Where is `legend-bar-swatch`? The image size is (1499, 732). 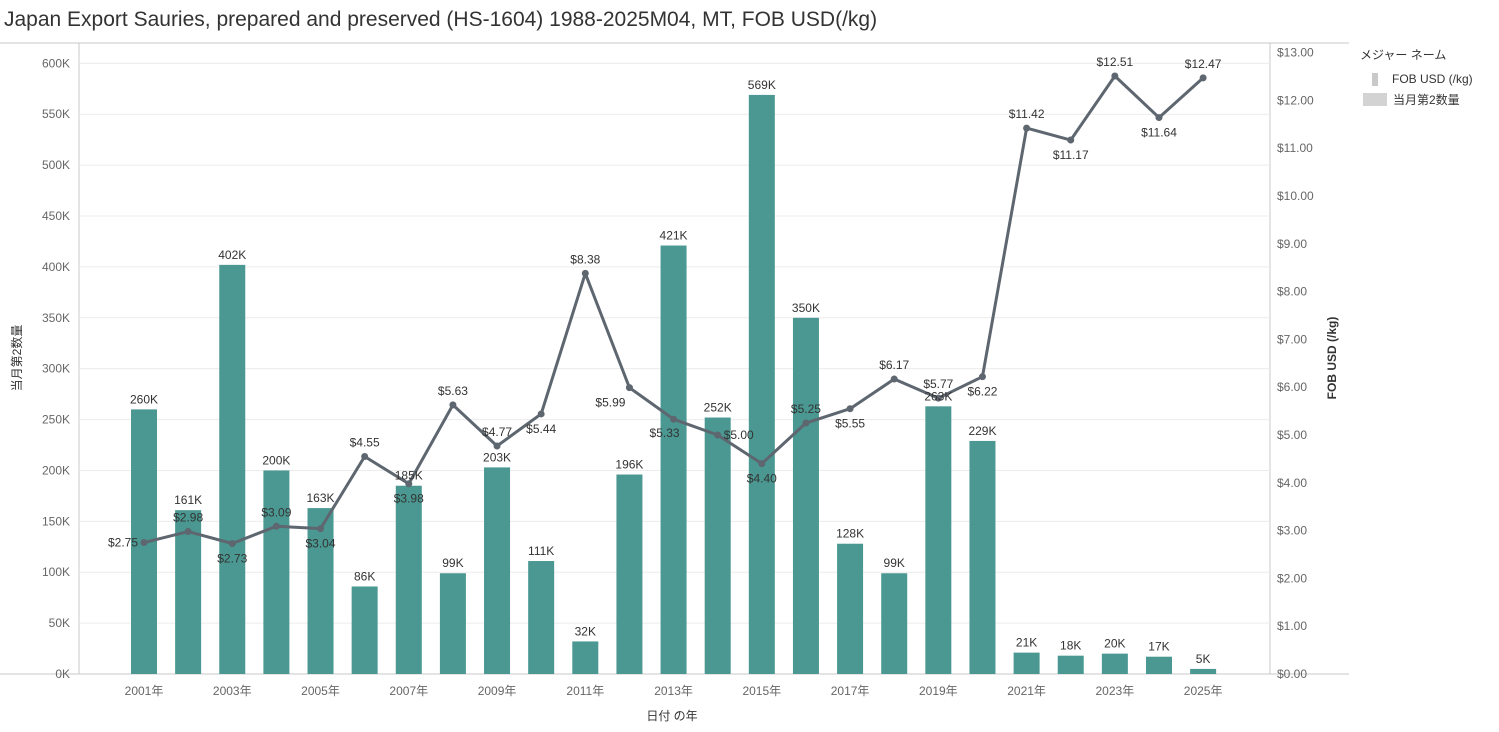 legend-bar-swatch is located at coordinates (1375, 99).